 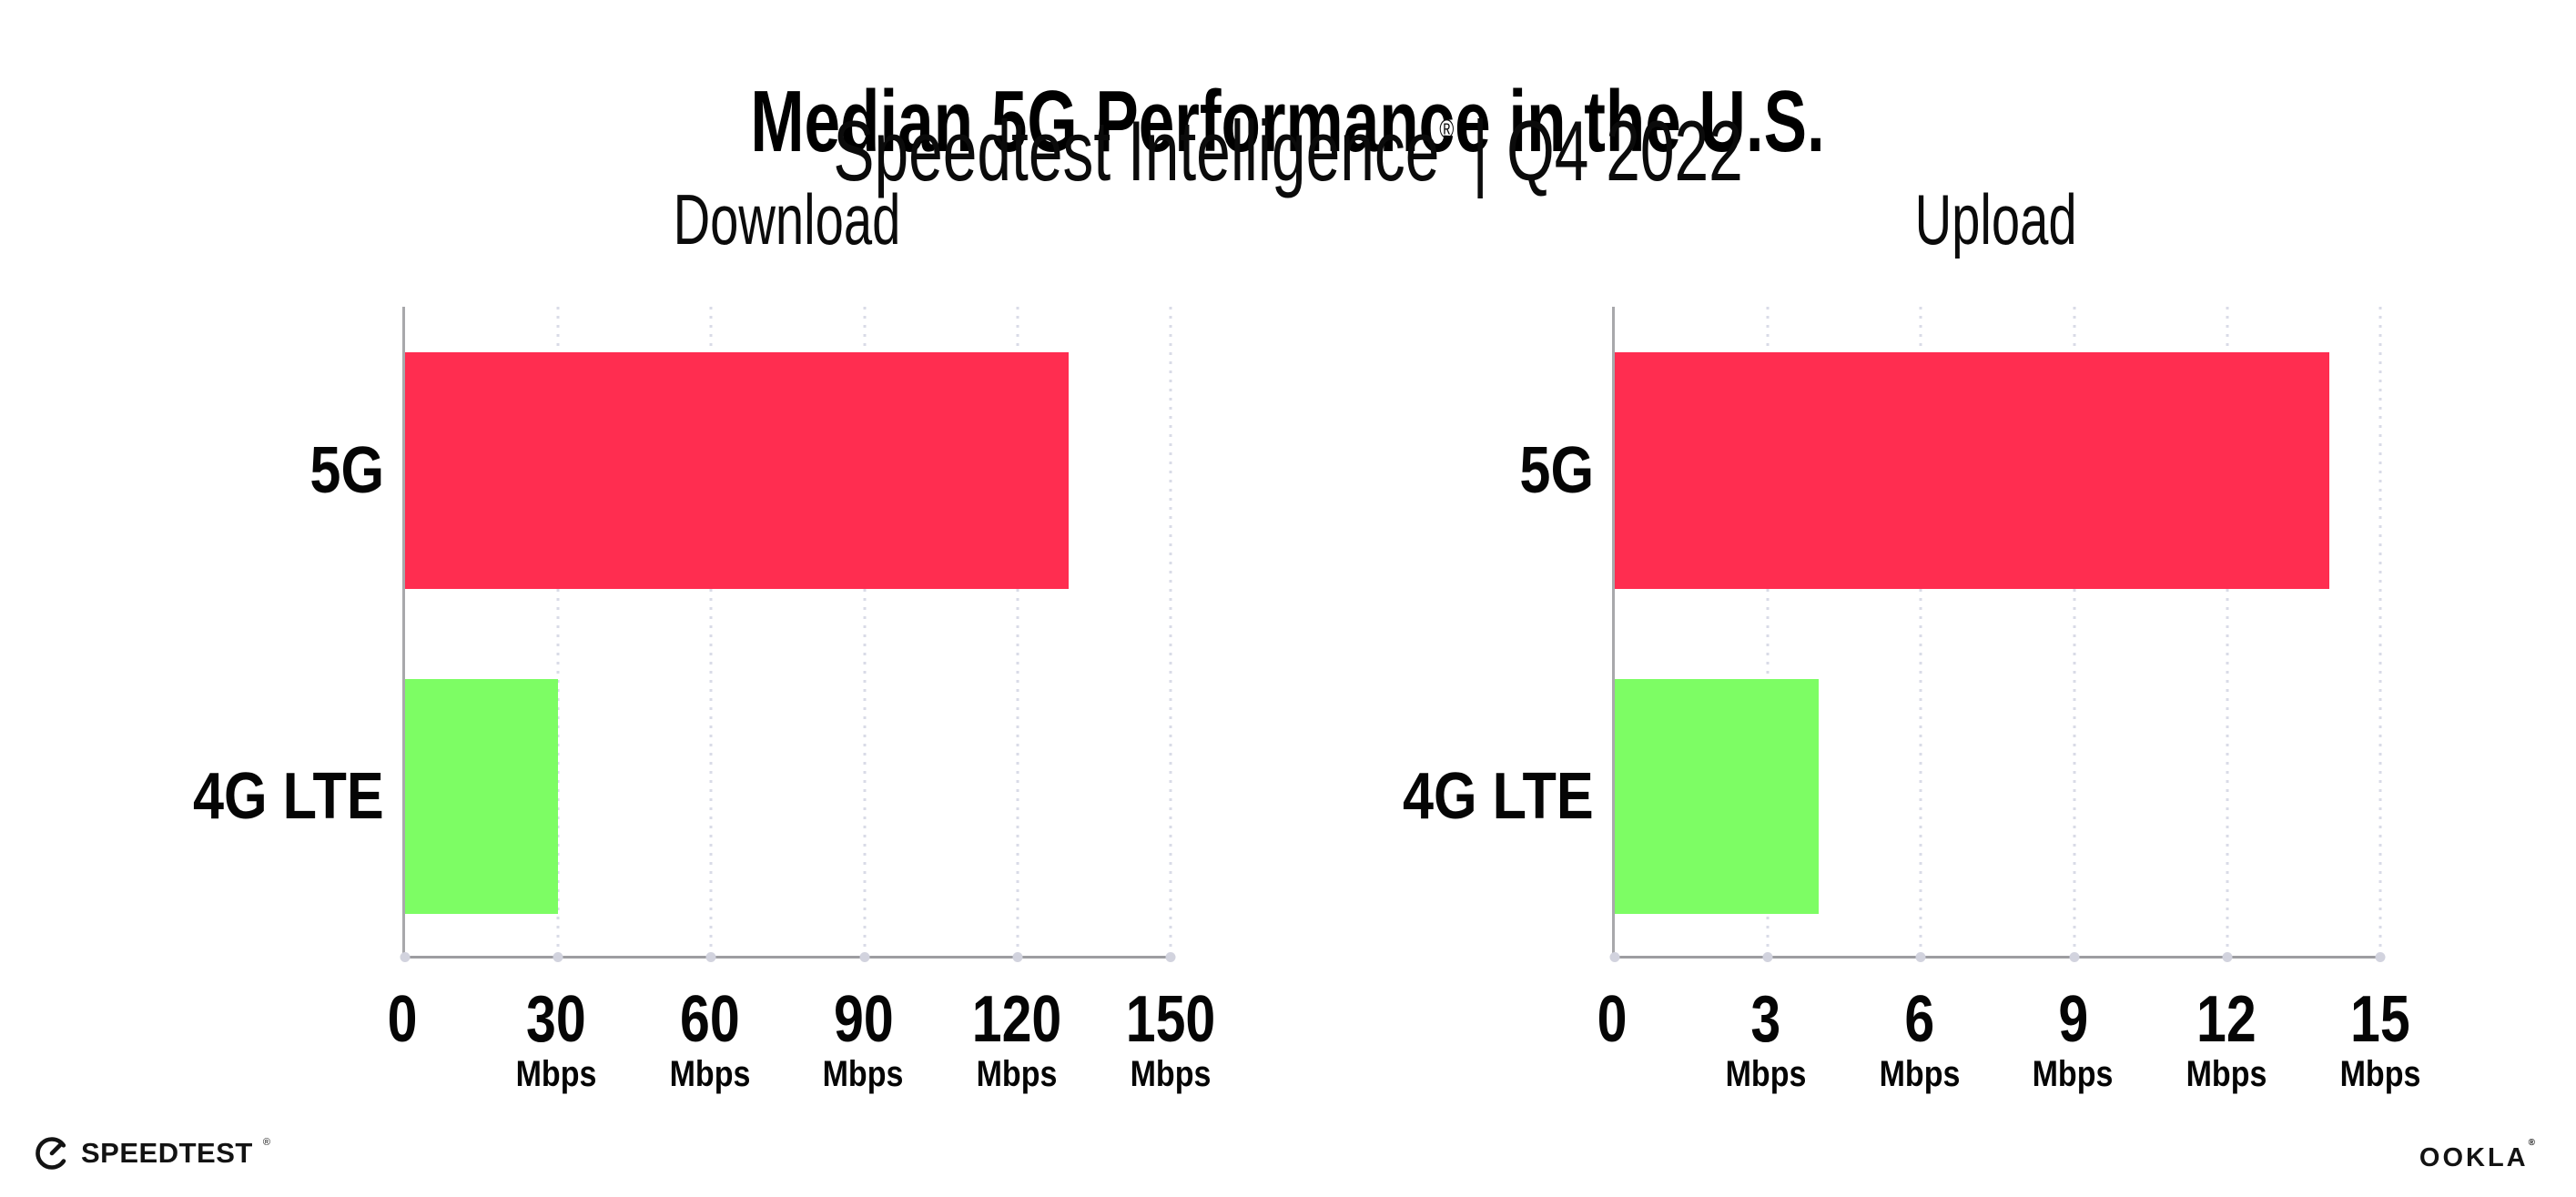 I want to click on x-tick-90: 90 Mbps, so click(x=863, y=1040).